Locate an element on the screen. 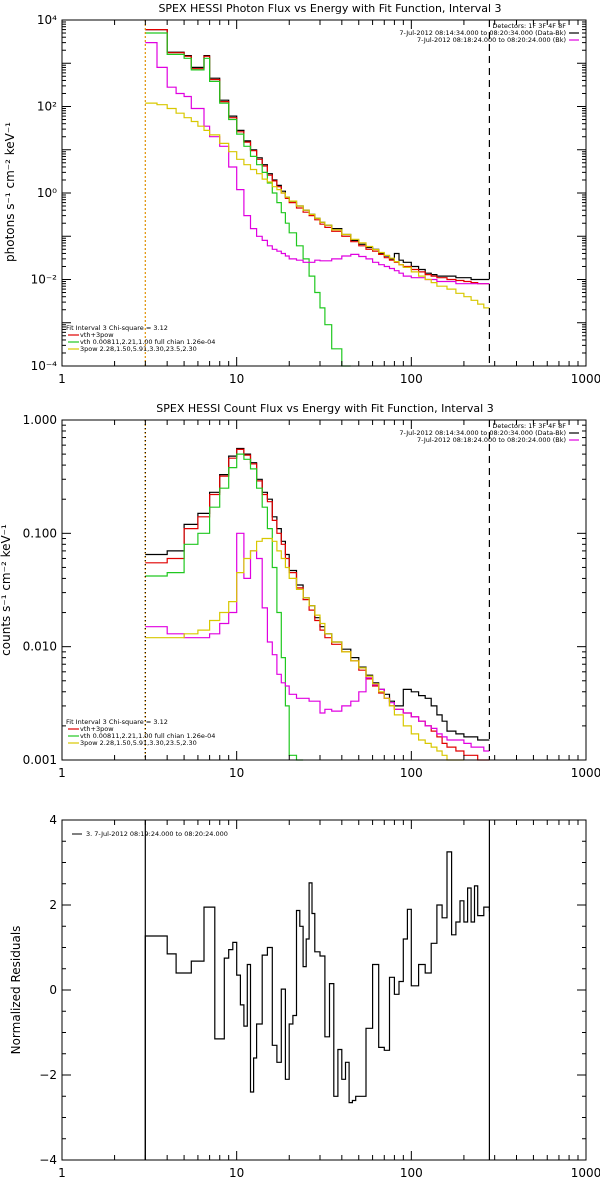 The height and width of the screenshot is (1200, 600). series-red-line is located at coordinates (317, 604).